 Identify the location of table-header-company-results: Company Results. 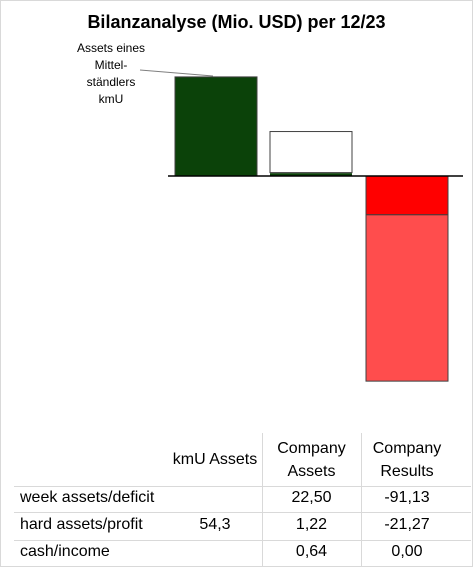
(407, 460).